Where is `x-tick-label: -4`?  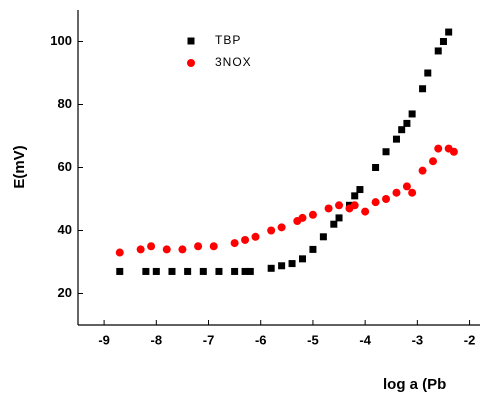 x-tick-label: -4 is located at coordinates (365, 339).